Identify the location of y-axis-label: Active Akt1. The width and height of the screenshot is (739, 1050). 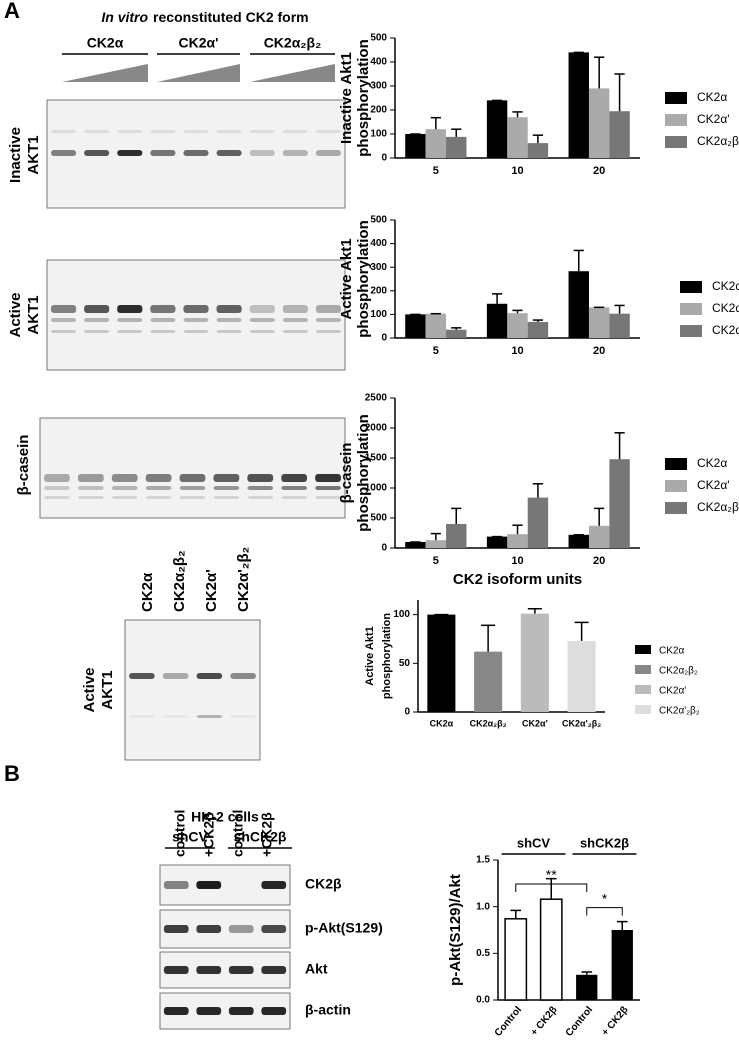
(370, 656).